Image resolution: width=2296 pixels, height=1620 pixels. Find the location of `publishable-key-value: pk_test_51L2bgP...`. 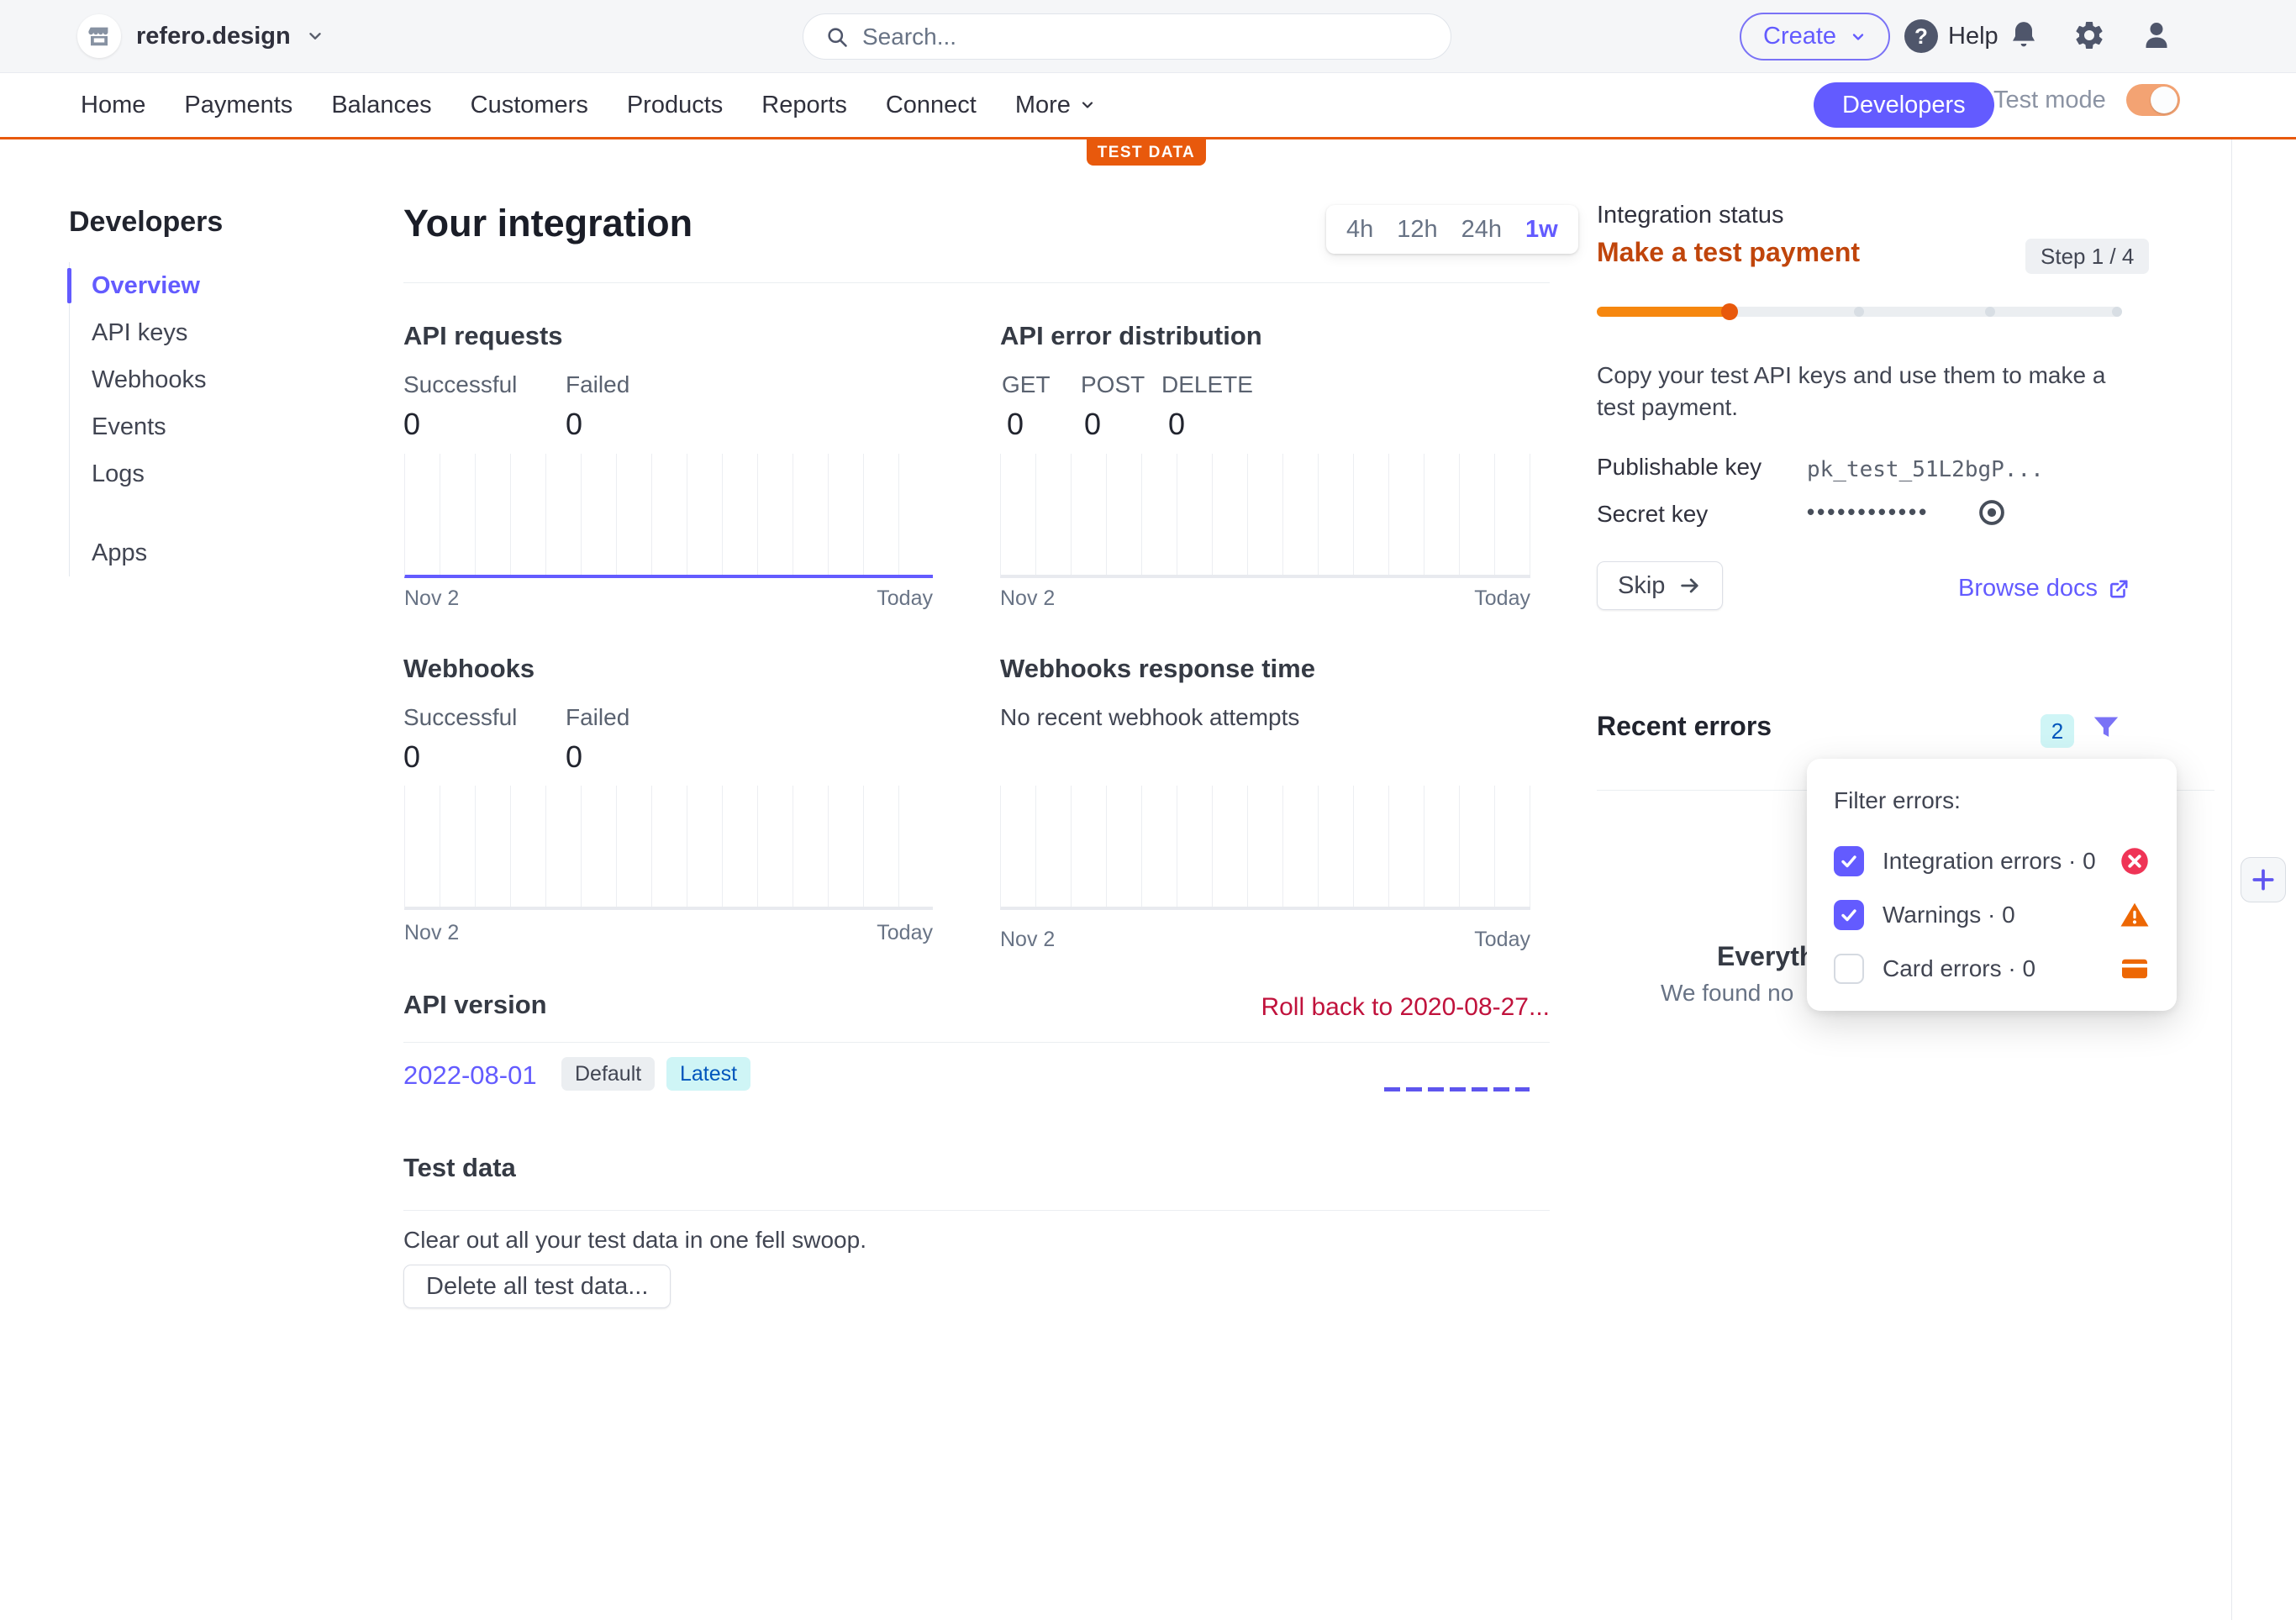

publishable-key-value: pk_test_51L2bgP... is located at coordinates (1926, 470).